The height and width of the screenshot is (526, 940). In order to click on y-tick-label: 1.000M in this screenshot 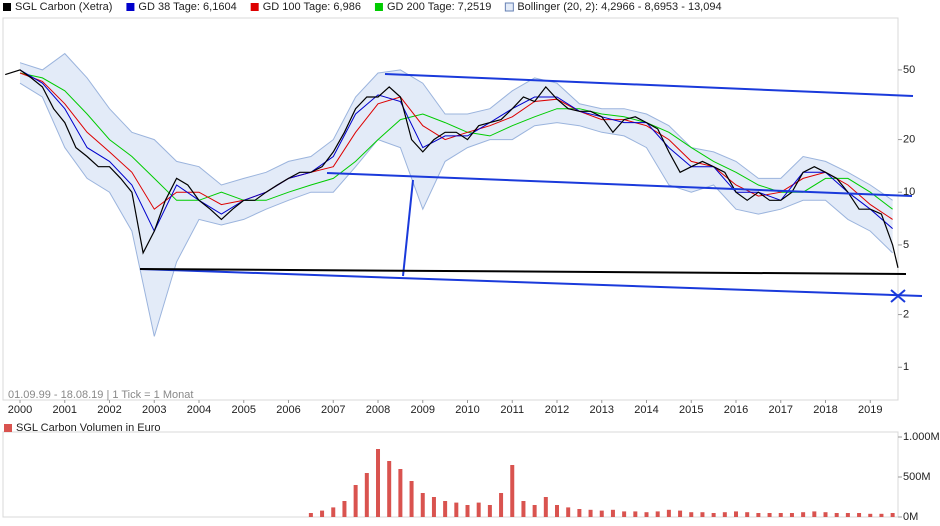, I will do `click(921, 437)`.